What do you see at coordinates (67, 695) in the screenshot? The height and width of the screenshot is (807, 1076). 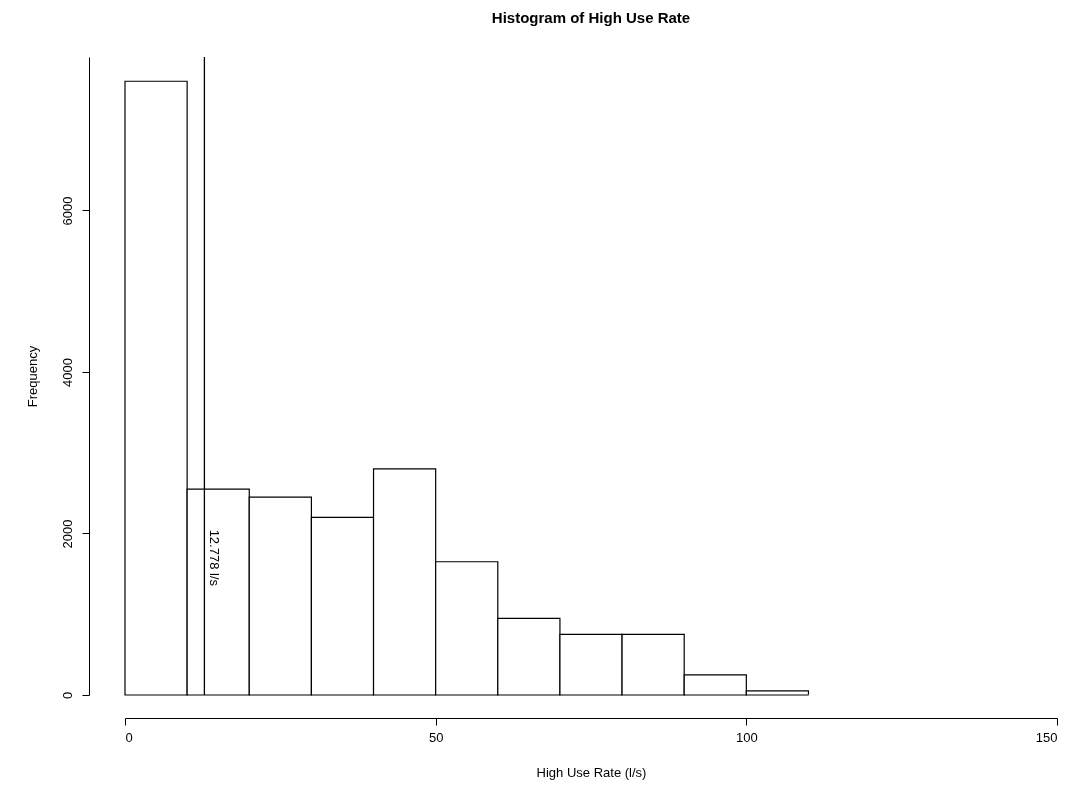 I see `y-tick-label: 0` at bounding box center [67, 695].